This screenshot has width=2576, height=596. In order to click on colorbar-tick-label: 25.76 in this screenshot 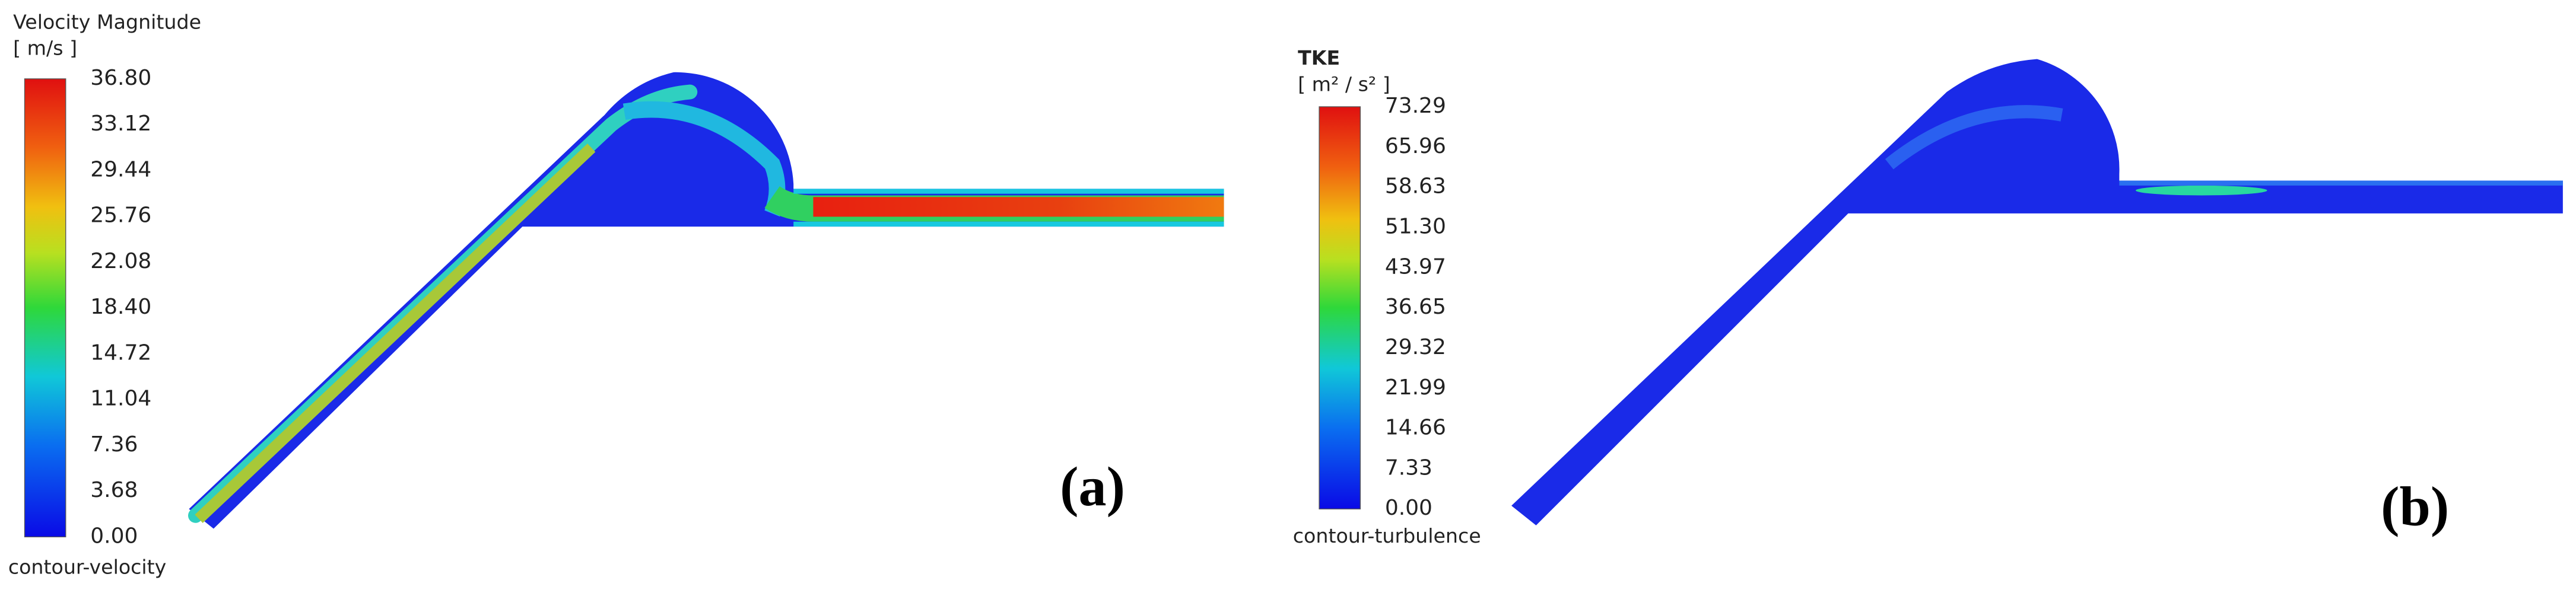, I will do `click(121, 215)`.